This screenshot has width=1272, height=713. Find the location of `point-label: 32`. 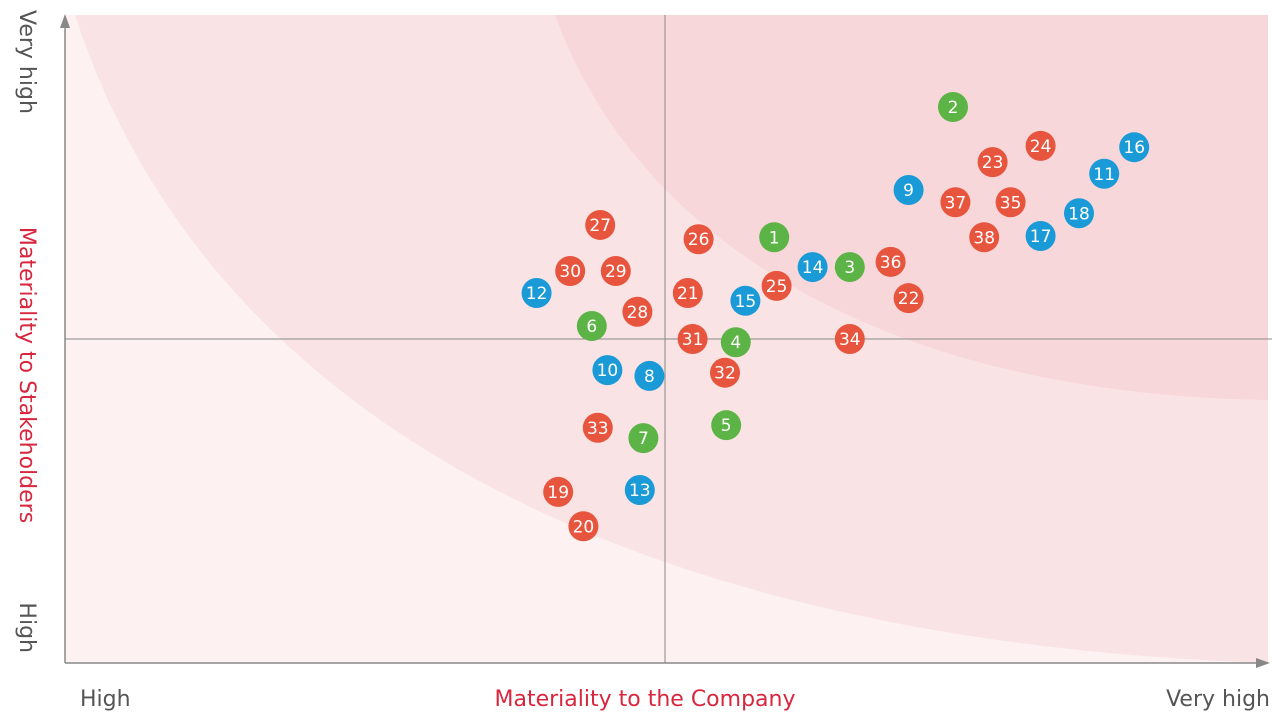

point-label: 32 is located at coordinates (725, 374).